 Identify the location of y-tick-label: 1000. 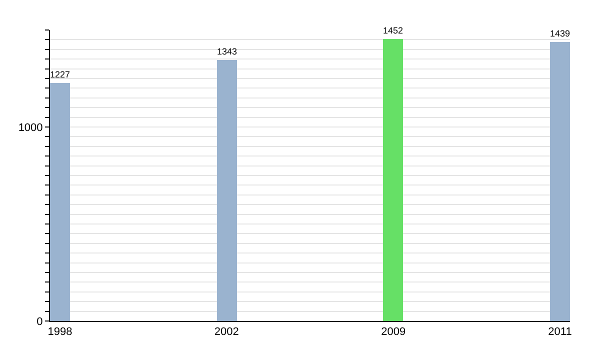
(30, 128).